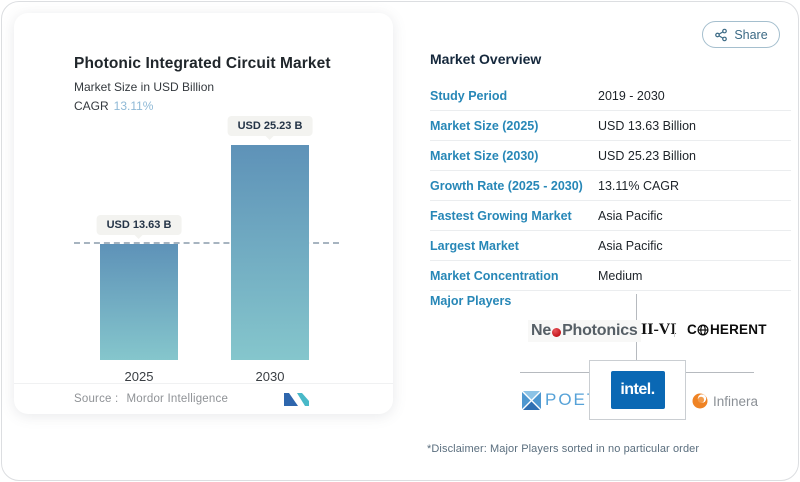  What do you see at coordinates (144, 87) in the screenshot?
I see `chart-subtitle: Market Size in USD Billion` at bounding box center [144, 87].